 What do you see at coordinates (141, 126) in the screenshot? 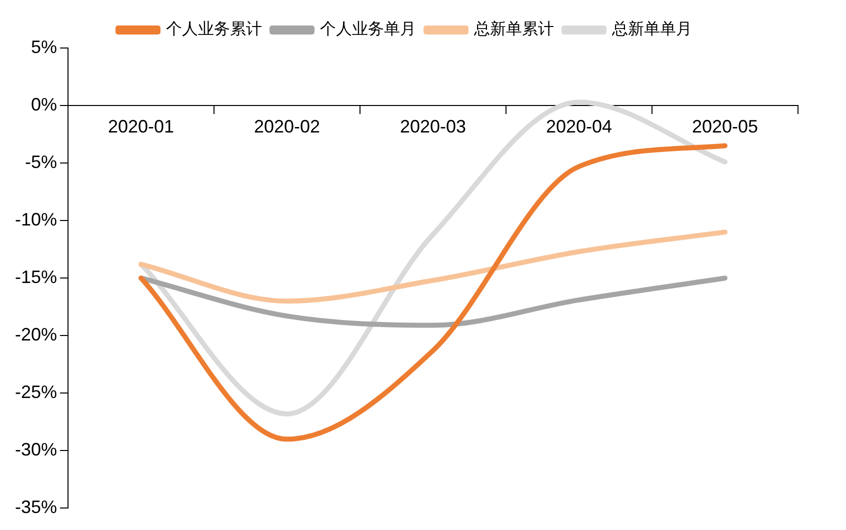
I see `x-tick-label: 2020-01` at bounding box center [141, 126].